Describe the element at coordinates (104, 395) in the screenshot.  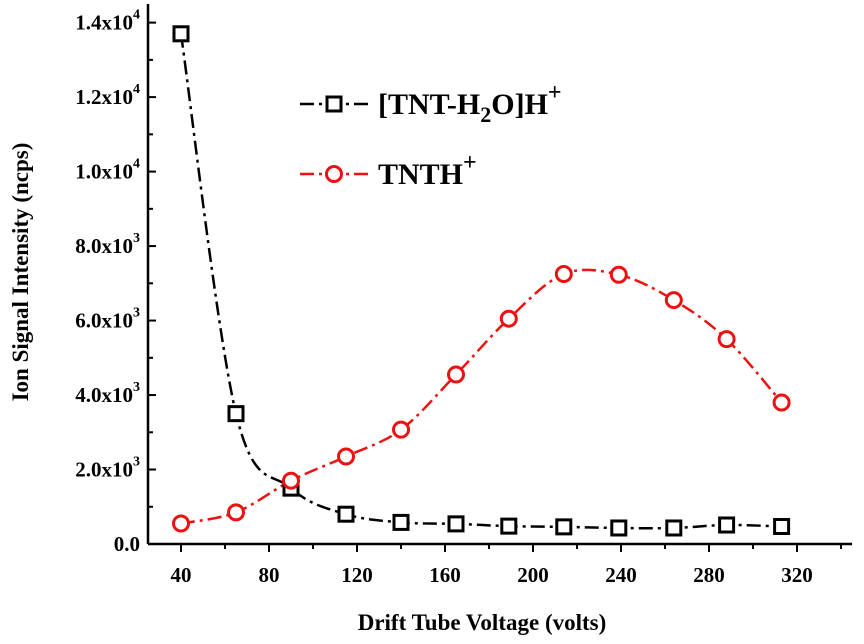
I see `y-tick-mantissa: 4.0x10` at that location.